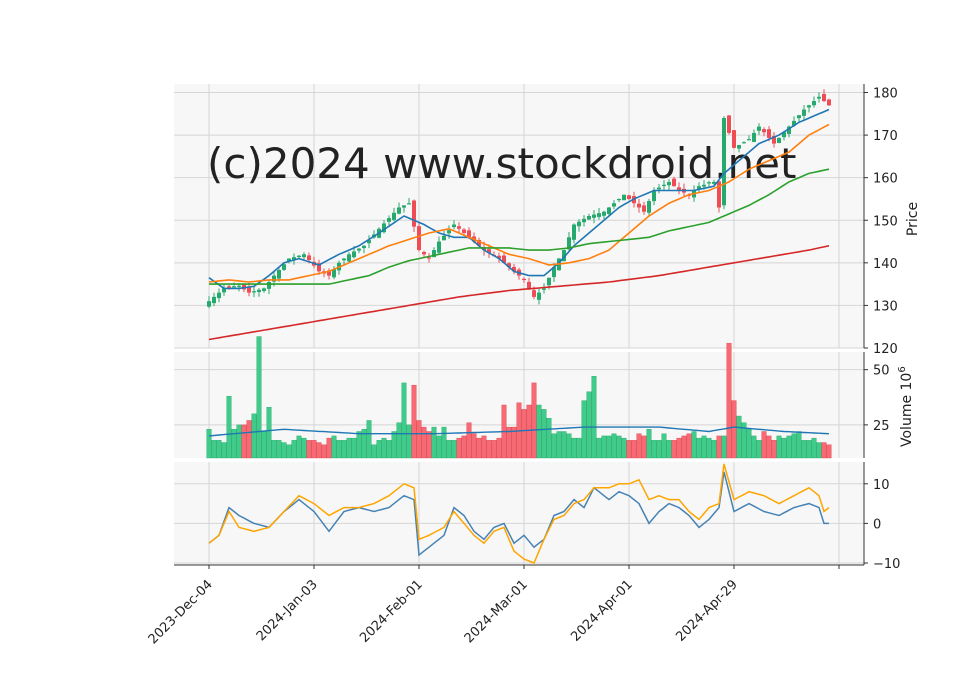 The width and height of the screenshot is (960, 694). What do you see at coordinates (885, 264) in the screenshot?
I see `price-tick-label: 140` at bounding box center [885, 264].